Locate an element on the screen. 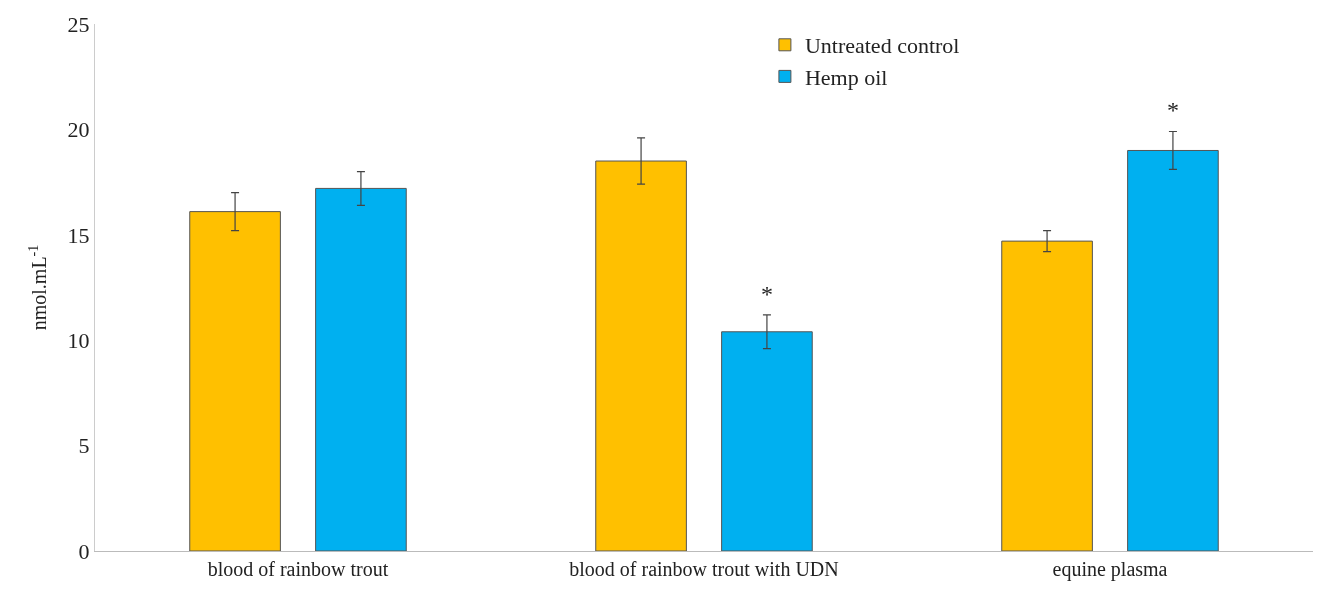  x-tick-label: equine plasma is located at coordinates (1110, 569).